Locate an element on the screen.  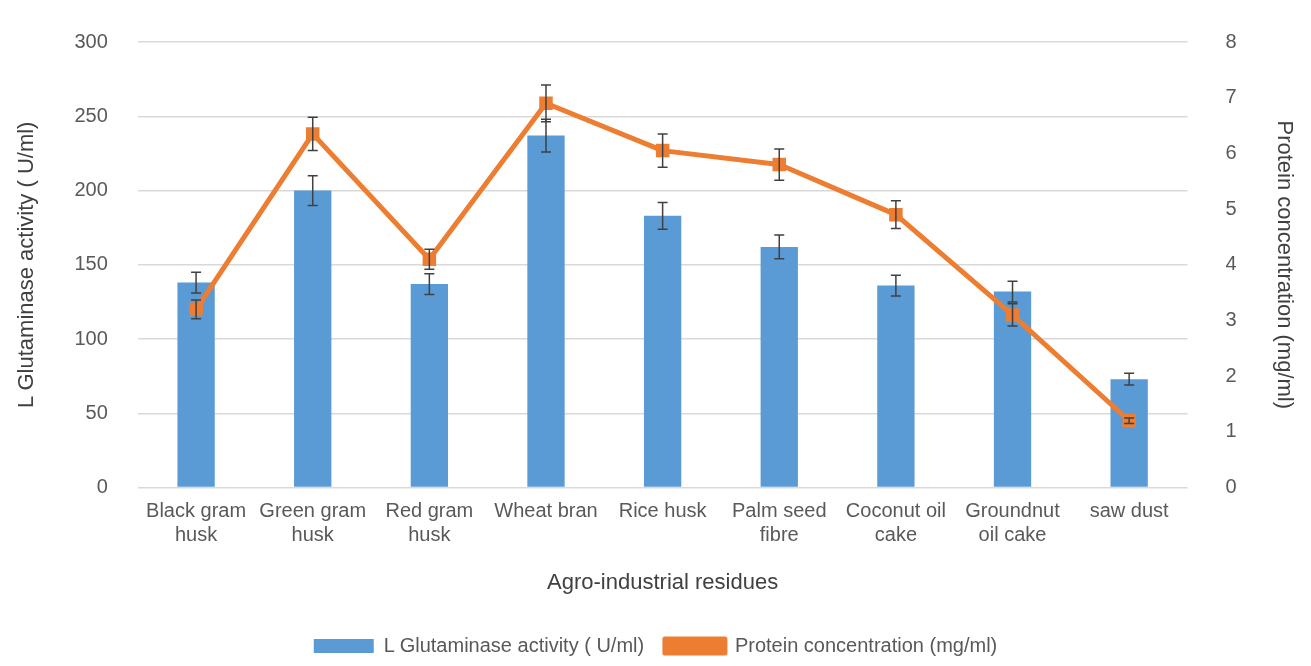
category-label: fibre is located at coordinates (779, 534).